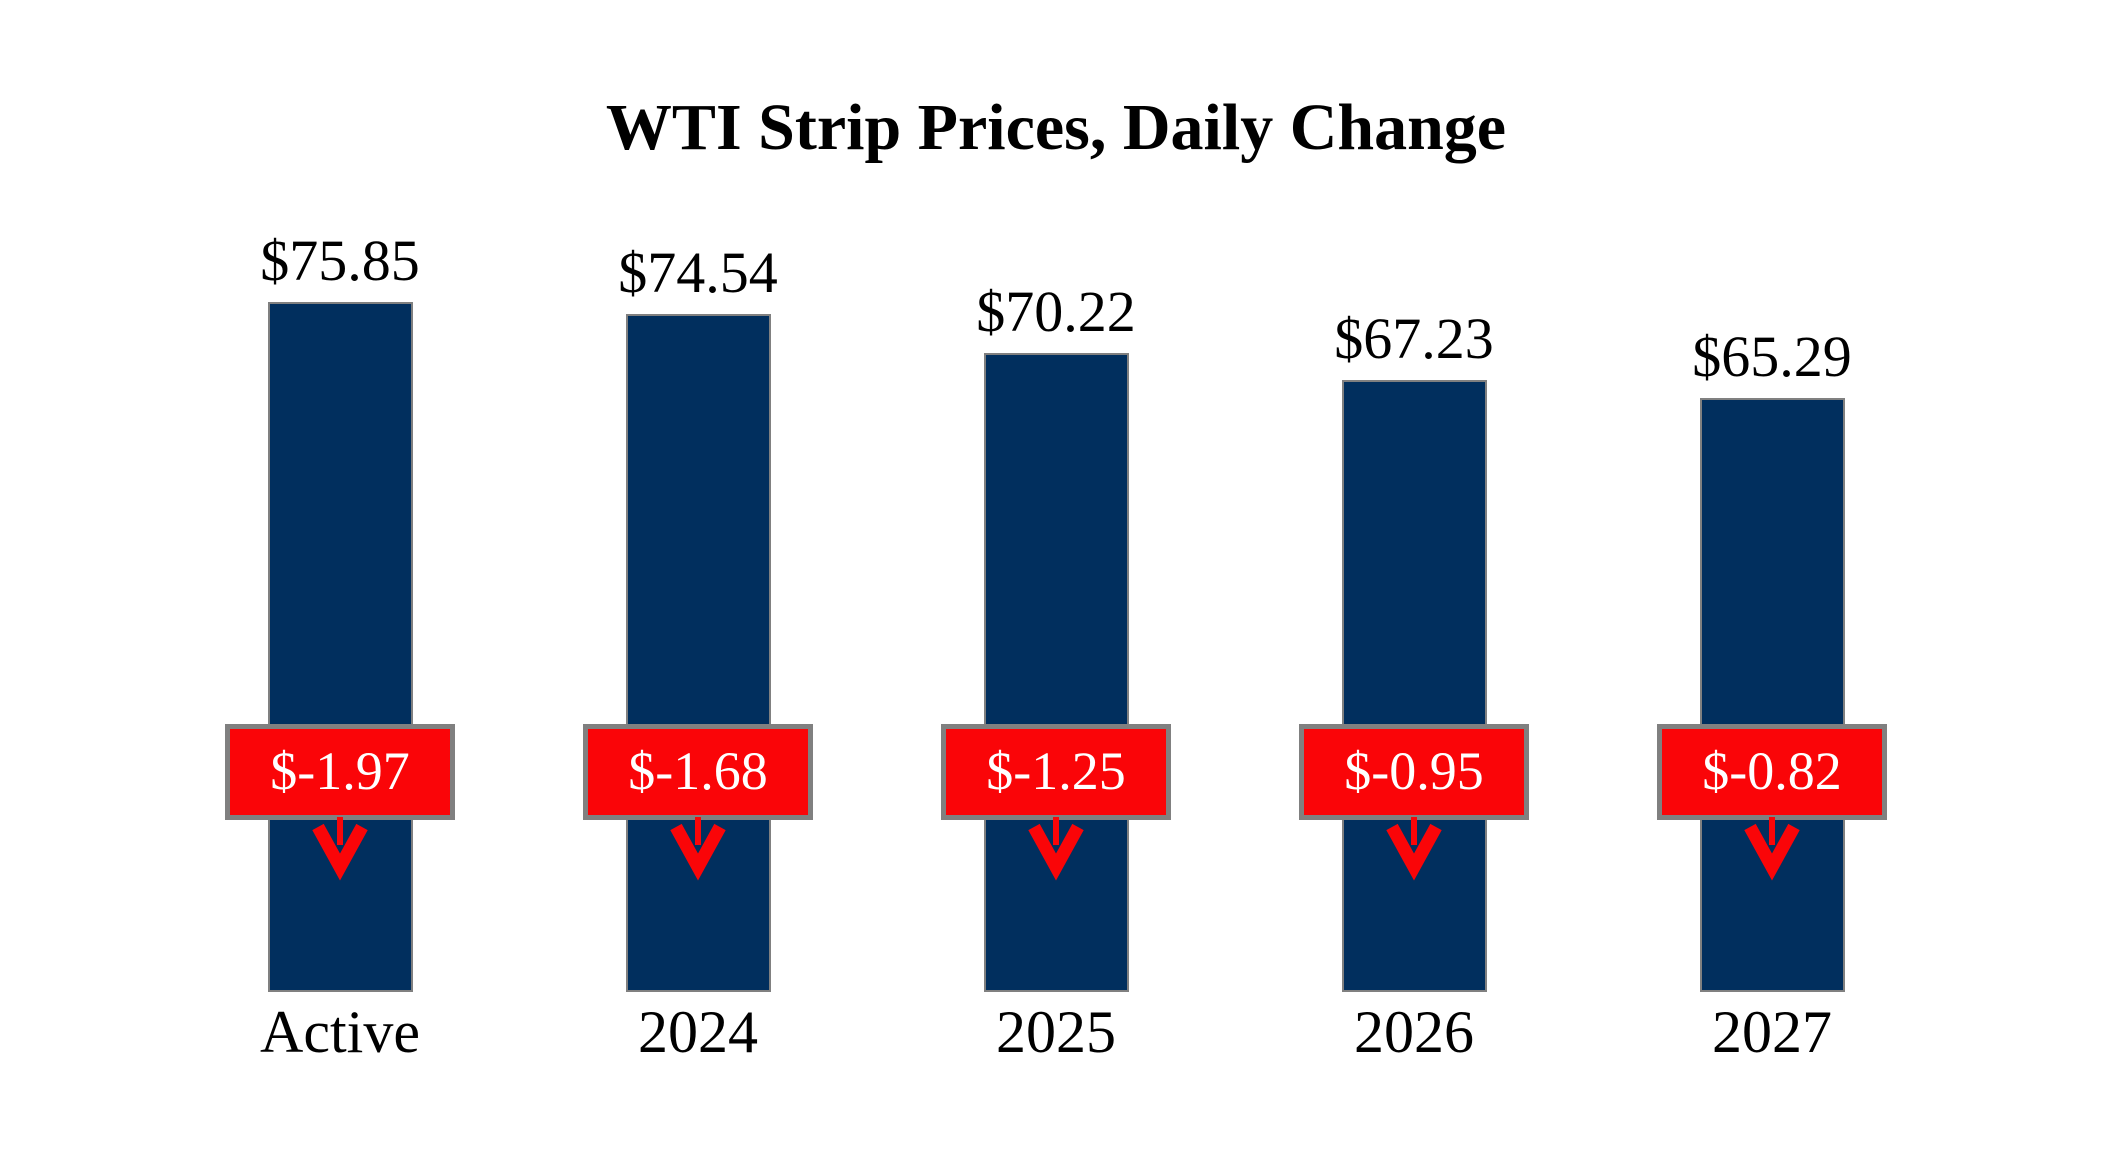 The height and width of the screenshot is (1152, 2112). What do you see at coordinates (1056, 311) in the screenshot?
I see `price-label: $70.22` at bounding box center [1056, 311].